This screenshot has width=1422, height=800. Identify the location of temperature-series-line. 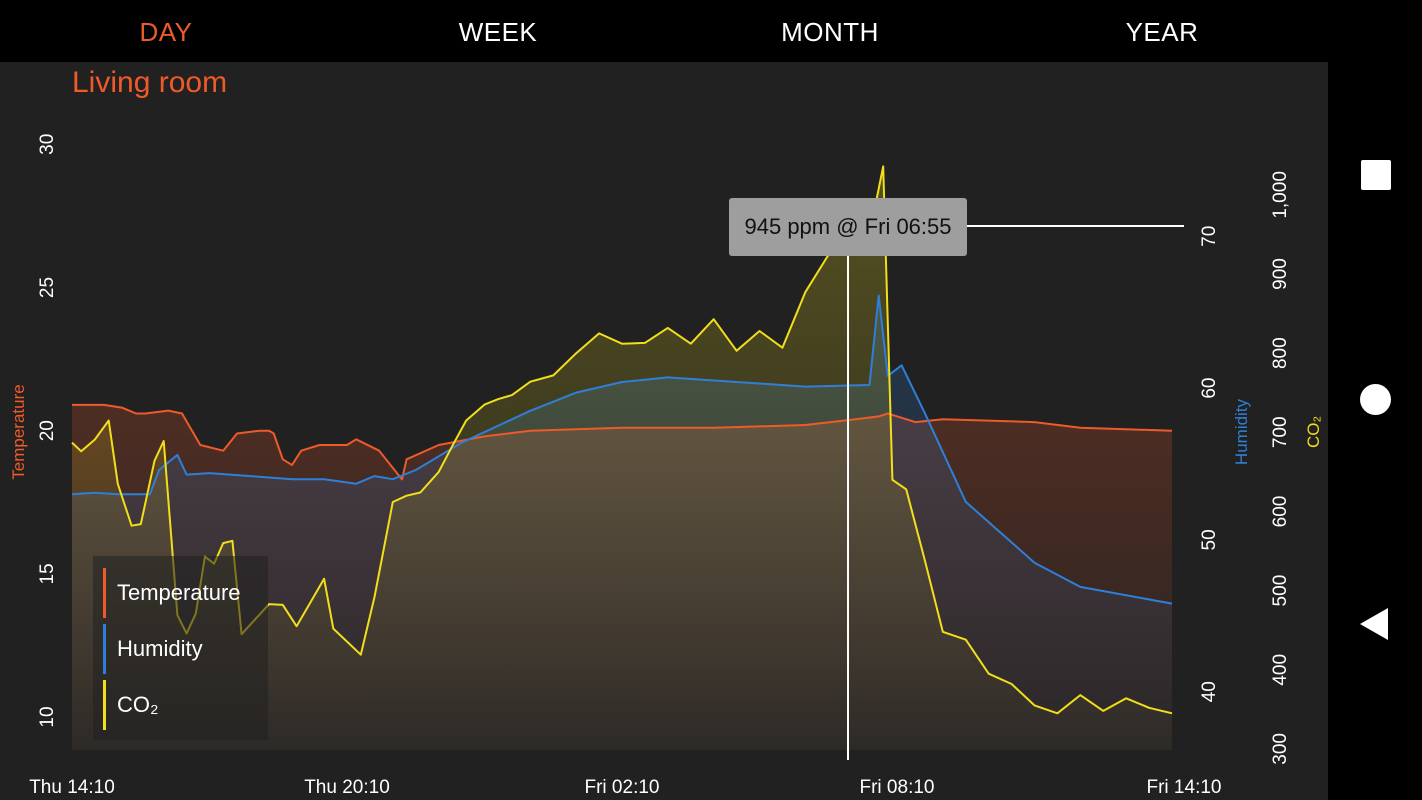
(622, 442).